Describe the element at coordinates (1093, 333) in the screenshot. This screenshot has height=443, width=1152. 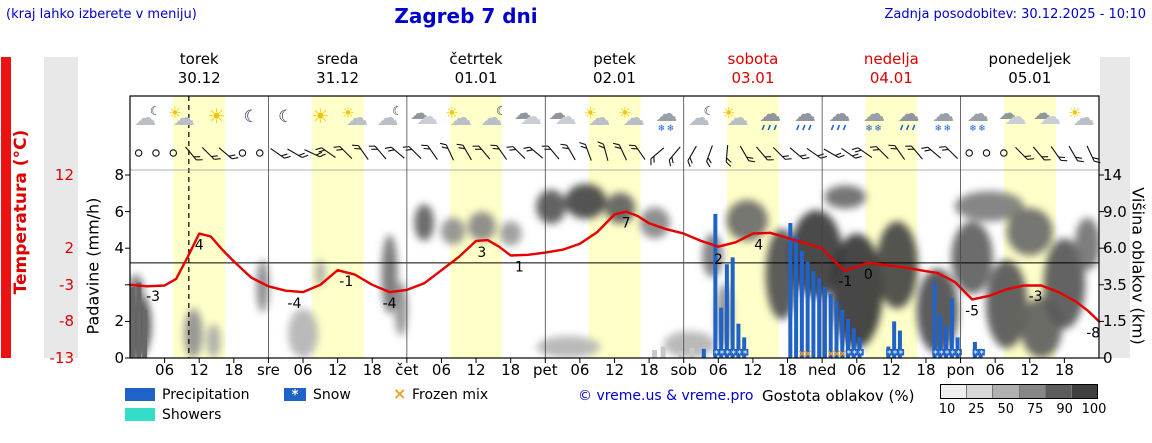
I see `svg-text: -8` at that location.